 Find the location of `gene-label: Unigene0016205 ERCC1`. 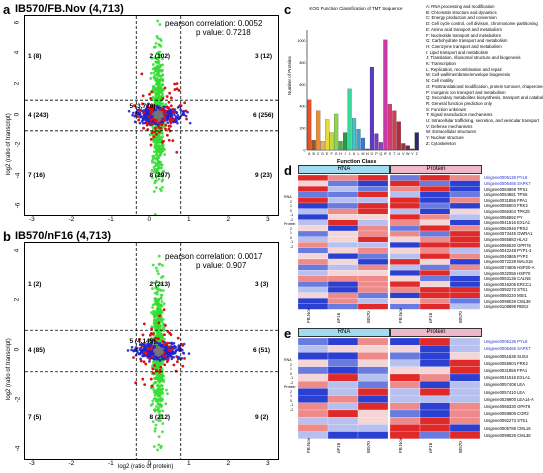

gene-label: Unigene0016205 ERCC1 is located at coordinates (508, 284).